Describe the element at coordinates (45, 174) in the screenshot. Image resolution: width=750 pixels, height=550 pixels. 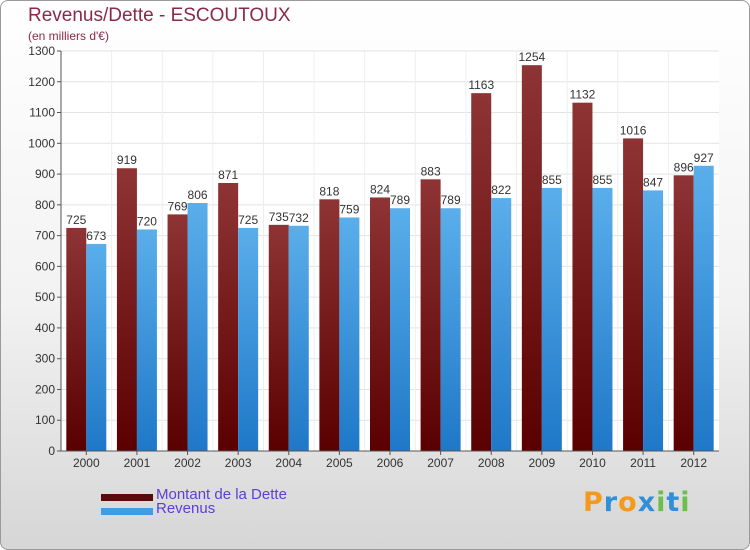
I see `y-tick-label: 900` at that location.